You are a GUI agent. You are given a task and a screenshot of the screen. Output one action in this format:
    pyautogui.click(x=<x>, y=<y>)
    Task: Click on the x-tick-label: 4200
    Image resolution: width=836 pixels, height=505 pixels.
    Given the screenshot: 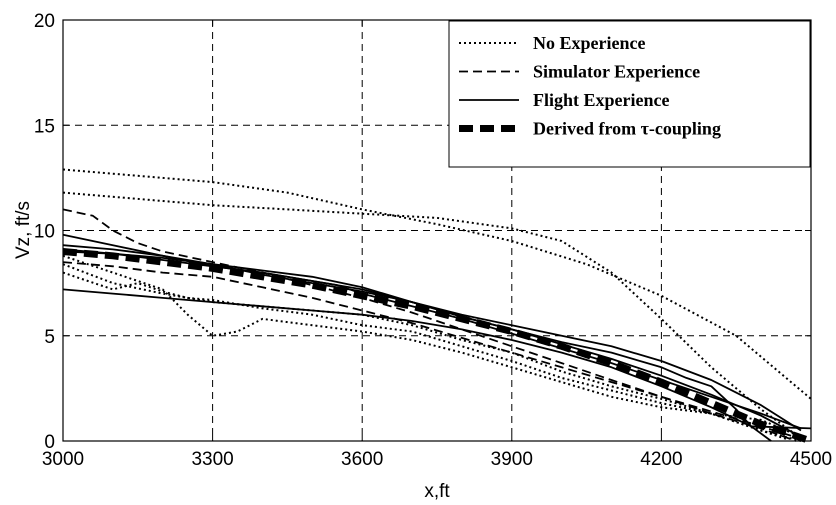 What is the action you would take?
    pyautogui.click(x=661, y=459)
    